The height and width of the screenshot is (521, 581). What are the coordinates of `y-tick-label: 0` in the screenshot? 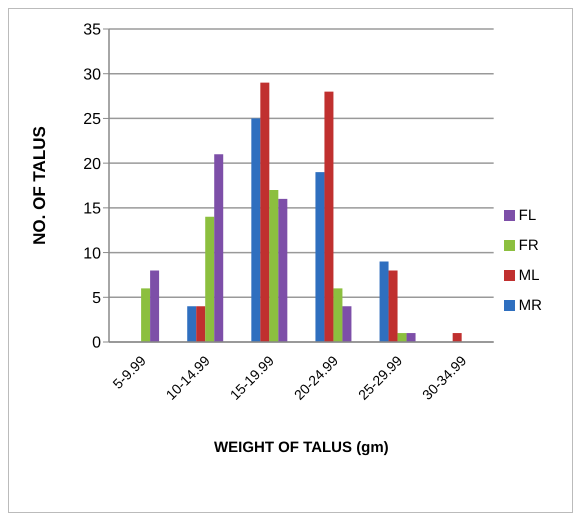 It's located at (97, 343).